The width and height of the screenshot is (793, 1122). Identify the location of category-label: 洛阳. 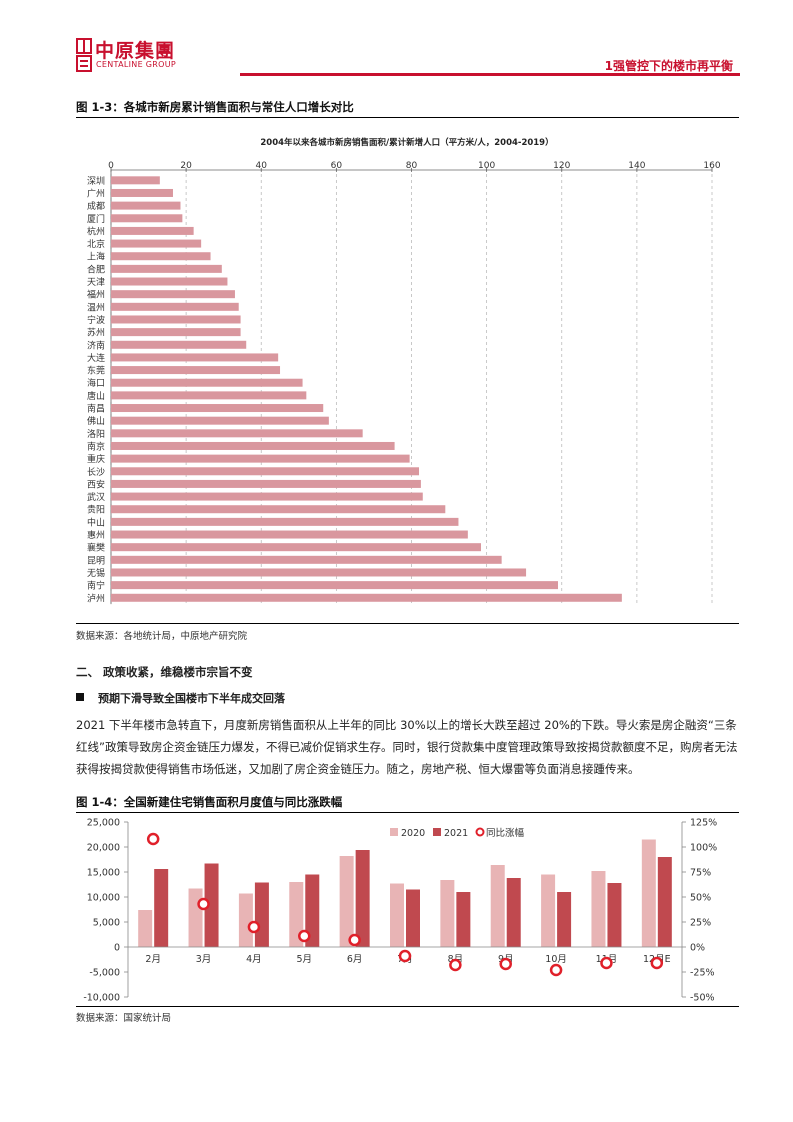
(96, 434).